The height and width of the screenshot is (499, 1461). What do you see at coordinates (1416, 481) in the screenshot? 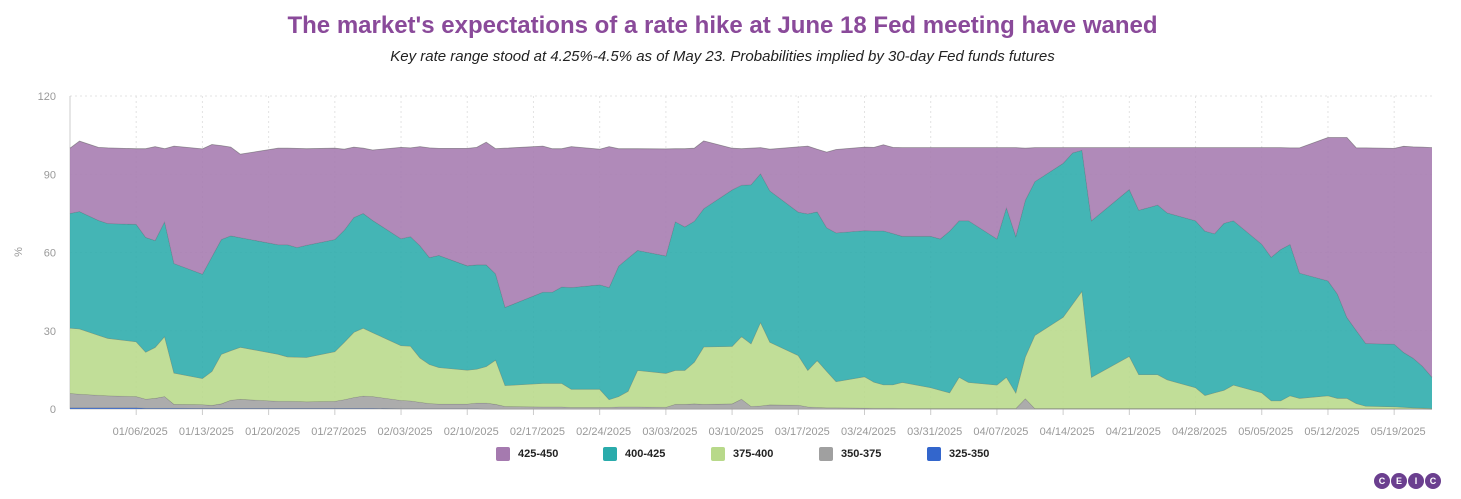
I see `logo-letter: I` at bounding box center [1416, 481].